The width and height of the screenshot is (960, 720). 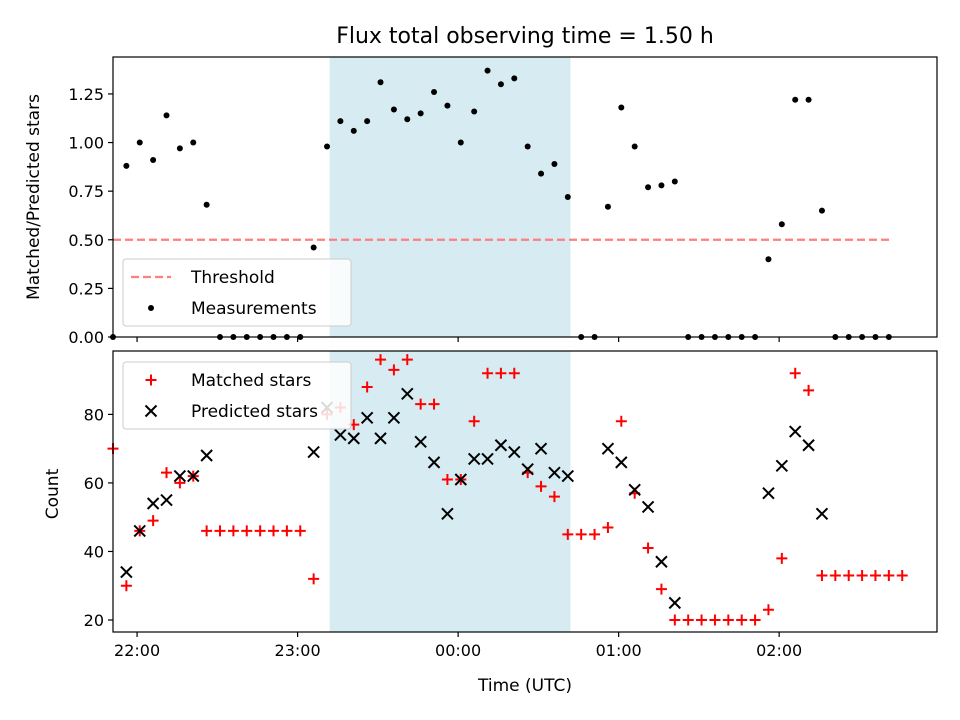 I want to click on bottom-legend: Matched stars Predicted stars, so click(x=237, y=395).